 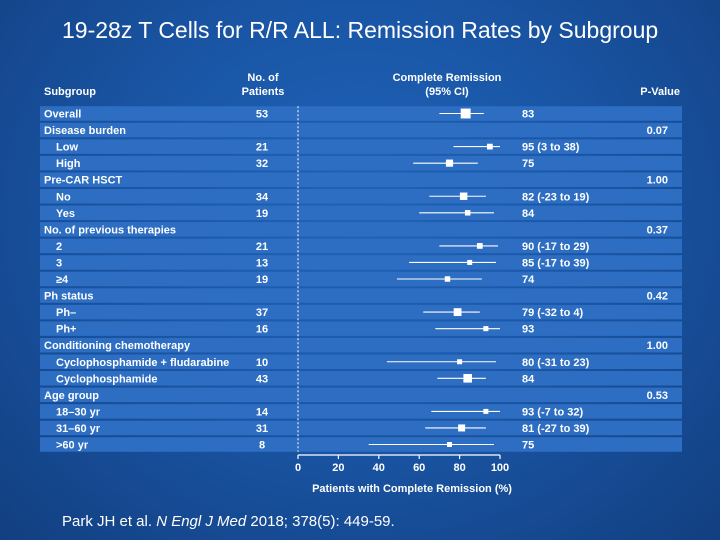 I want to click on row-cr-value: 93 (-7 to 32), so click(x=552, y=412).